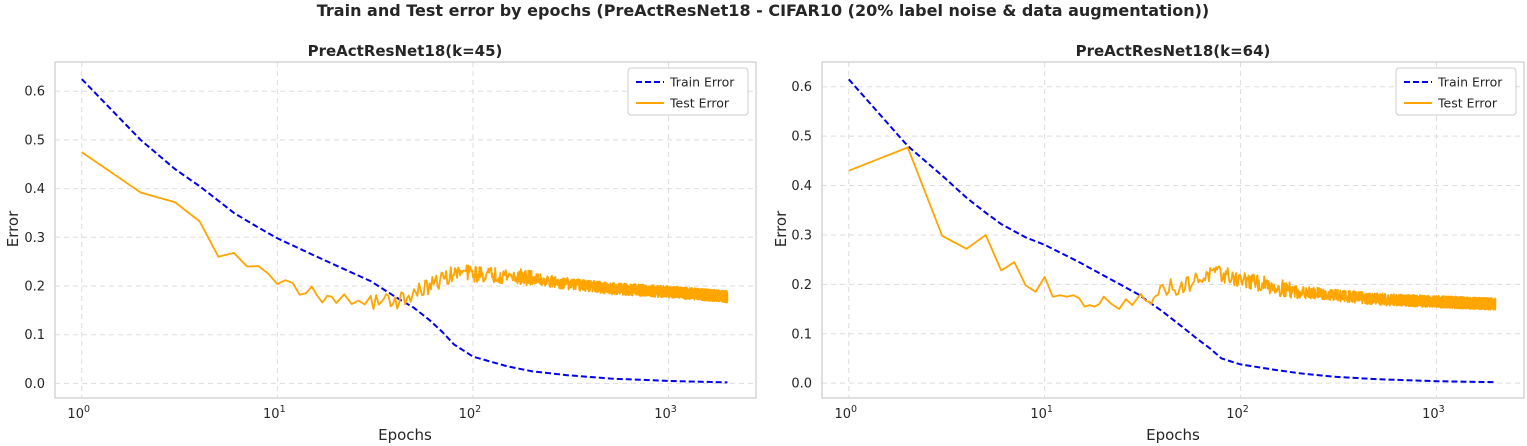 Image resolution: width=1527 pixels, height=446 pixels. Describe the element at coordinates (1173, 51) in the screenshot. I see `subplot-title: PreActResNet18(k=64)` at that location.